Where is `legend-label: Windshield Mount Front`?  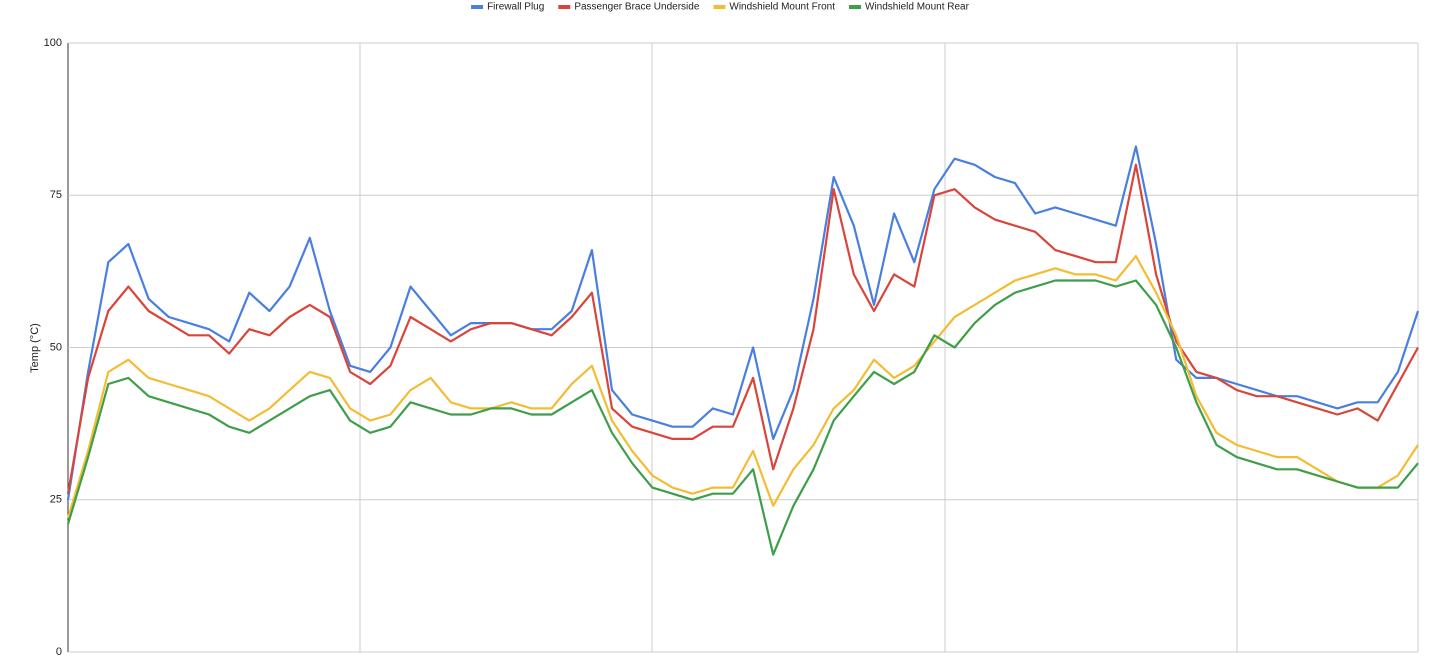
legend-label: Windshield Mount Front is located at coordinates (782, 7).